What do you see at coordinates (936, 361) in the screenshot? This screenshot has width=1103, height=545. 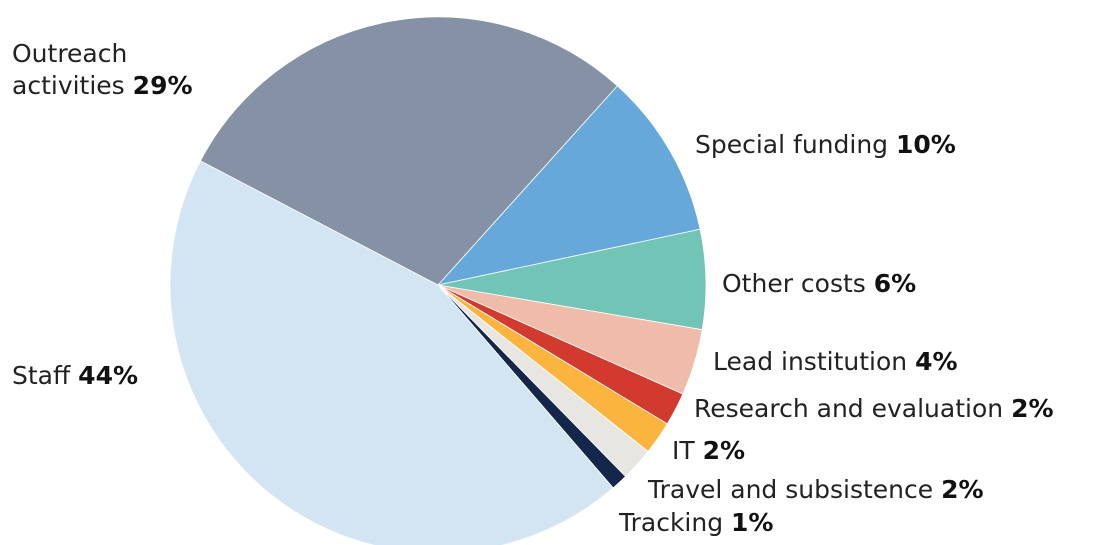 I see `value-label: 4%` at bounding box center [936, 361].